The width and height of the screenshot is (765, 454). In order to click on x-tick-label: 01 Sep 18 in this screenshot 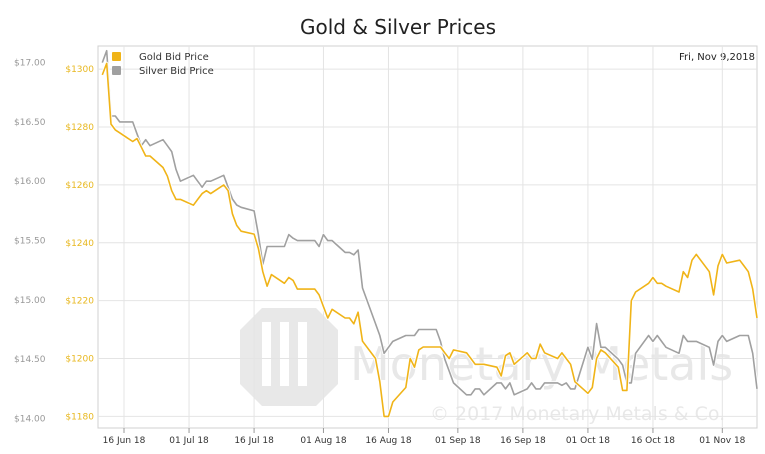, I will do `click(458, 441)`.